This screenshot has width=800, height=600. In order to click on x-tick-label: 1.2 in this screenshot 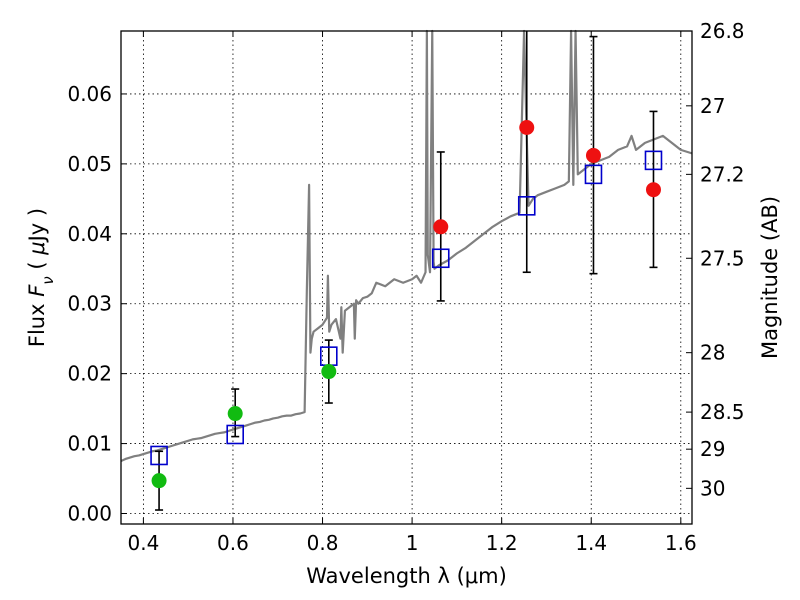, I will do `click(502, 543)`.